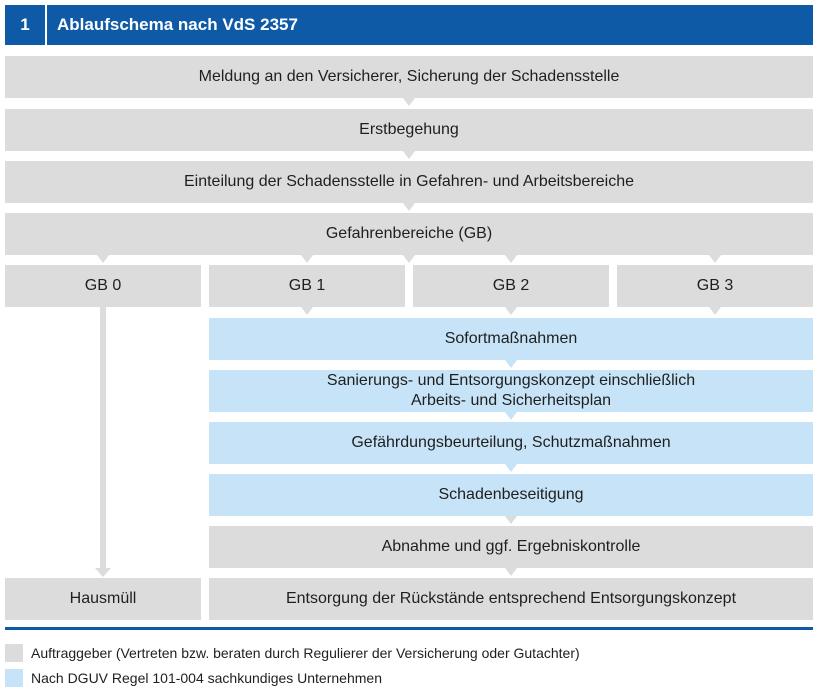 The width and height of the screenshot is (818, 694). Describe the element at coordinates (511, 572) in the screenshot. I see `arrow-abnahme-to-entsorgung` at that location.